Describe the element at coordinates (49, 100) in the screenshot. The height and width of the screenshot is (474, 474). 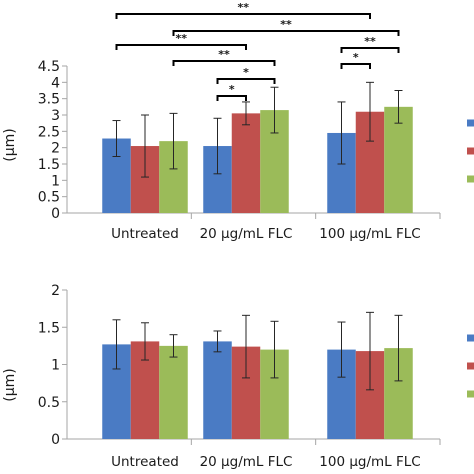
I see `y-tick-label: 3.5` at that location.